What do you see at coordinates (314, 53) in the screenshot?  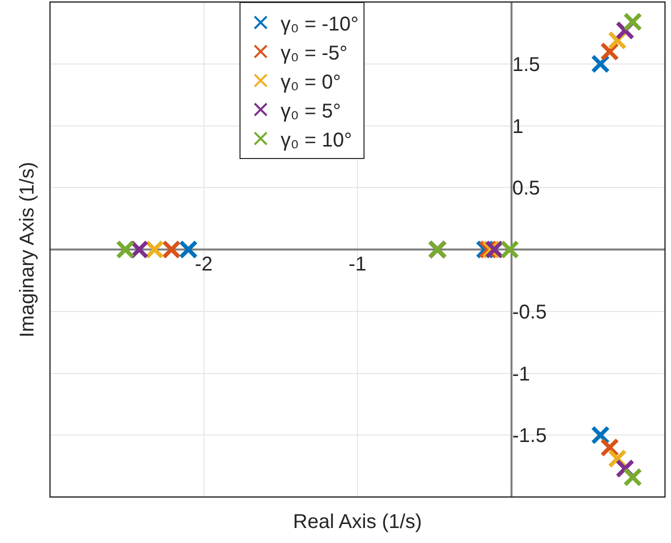 I see `legend-label: γ₀ = -5°` at bounding box center [314, 53].